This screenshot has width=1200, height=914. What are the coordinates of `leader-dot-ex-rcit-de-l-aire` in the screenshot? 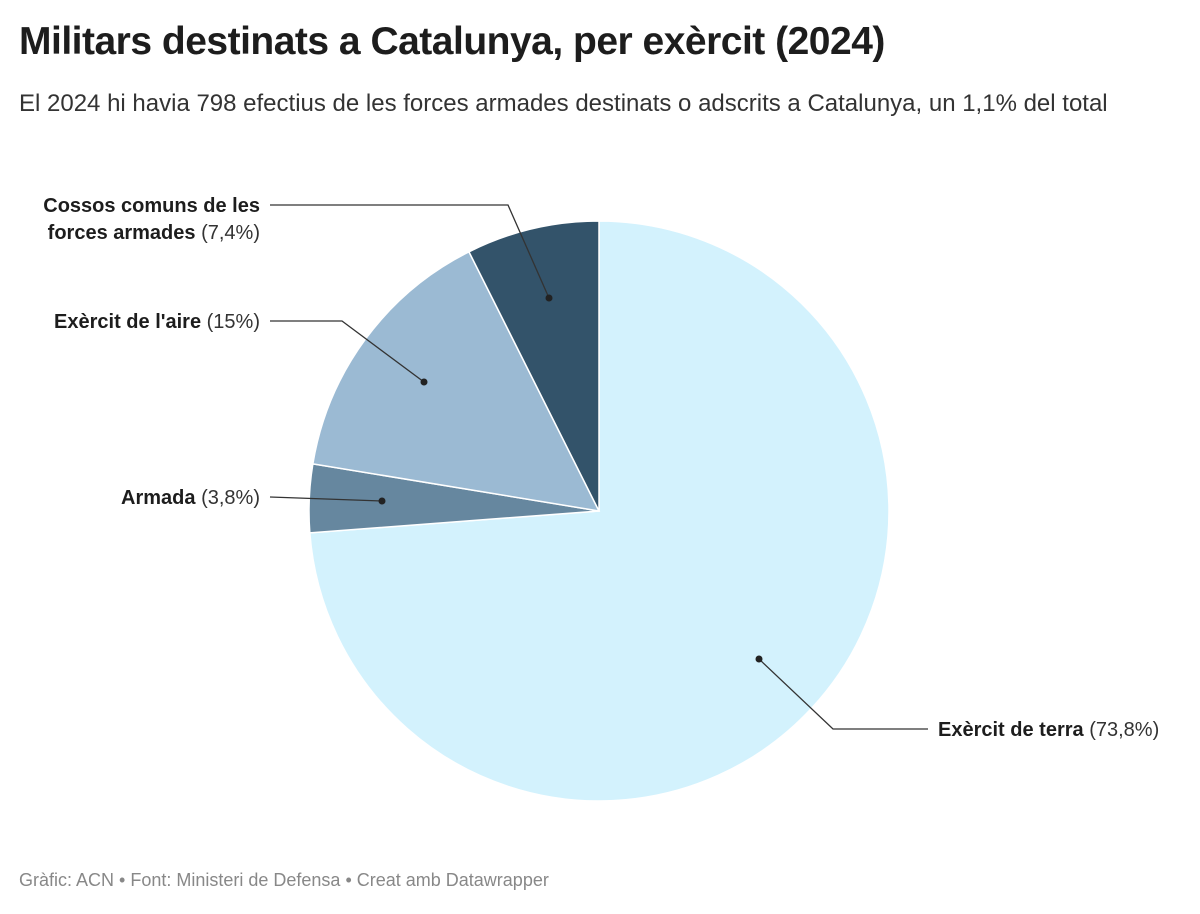 It's located at (424, 382).